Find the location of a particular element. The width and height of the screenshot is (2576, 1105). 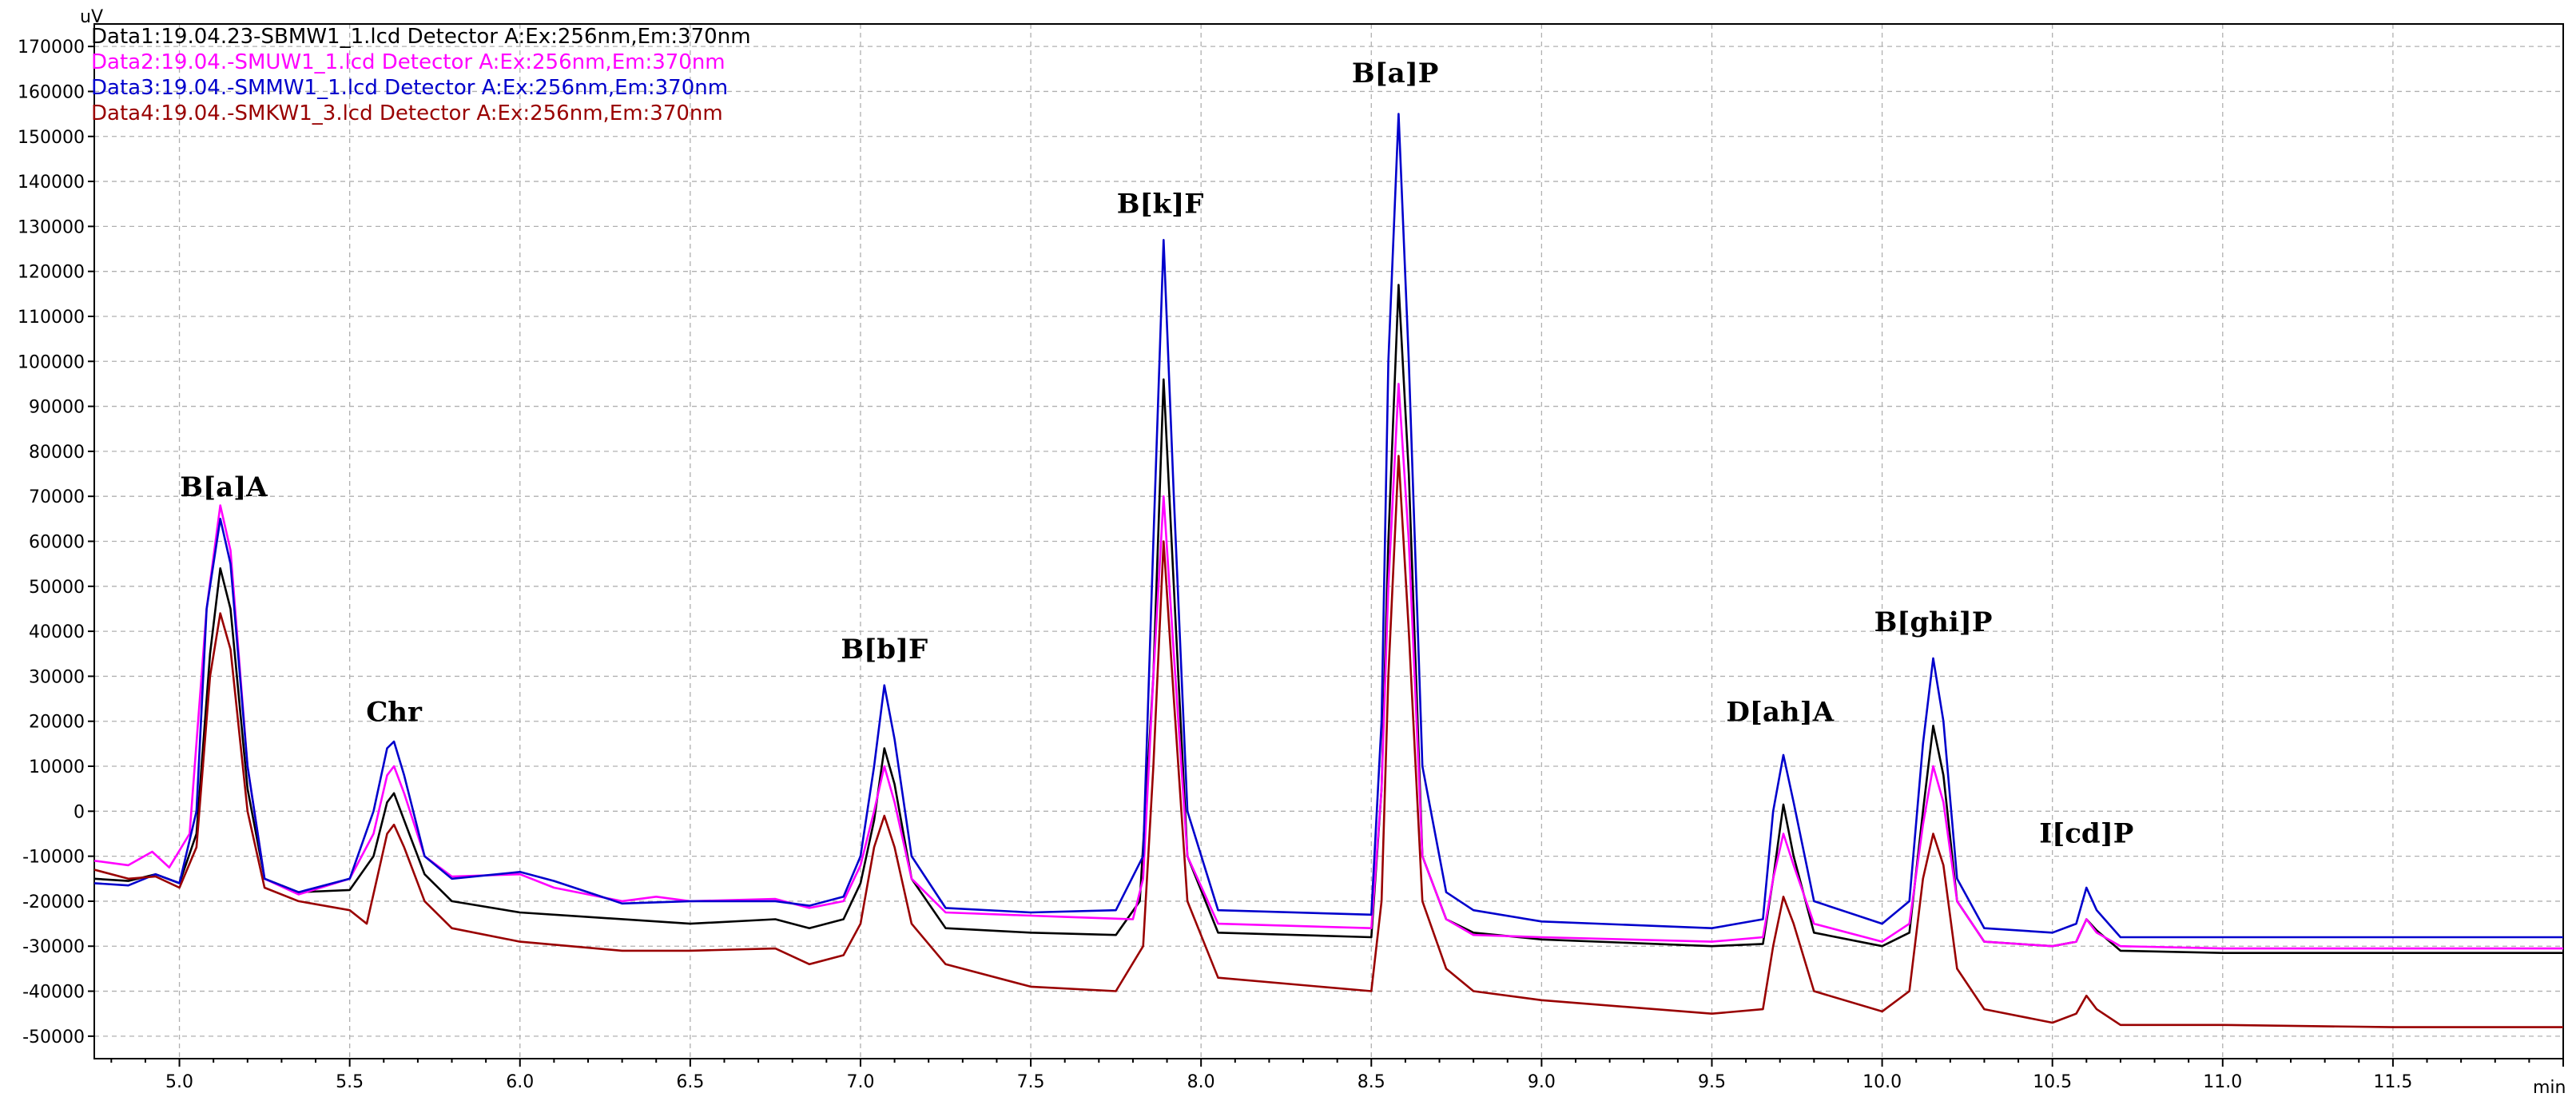

y-tick-label: 20000 is located at coordinates (57, 723).